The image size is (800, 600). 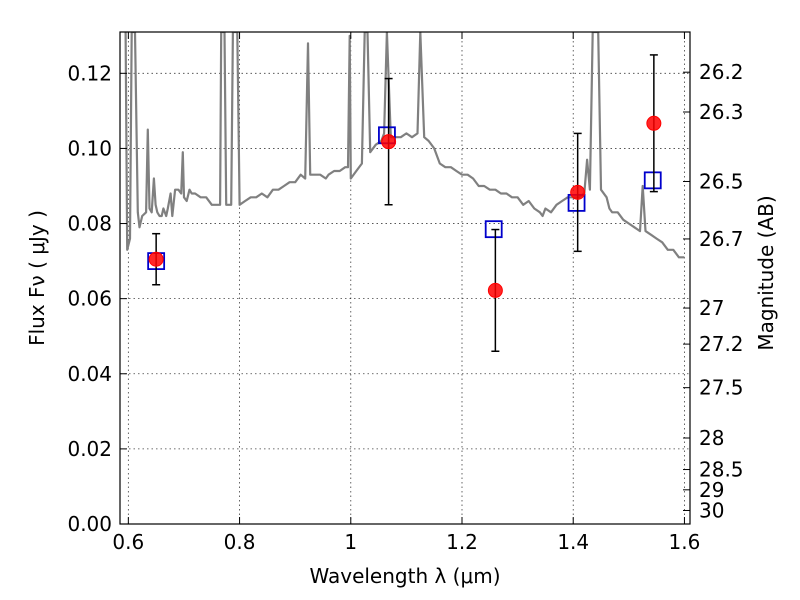 I want to click on y-right-tick-label: 26.2, so click(x=721, y=72).